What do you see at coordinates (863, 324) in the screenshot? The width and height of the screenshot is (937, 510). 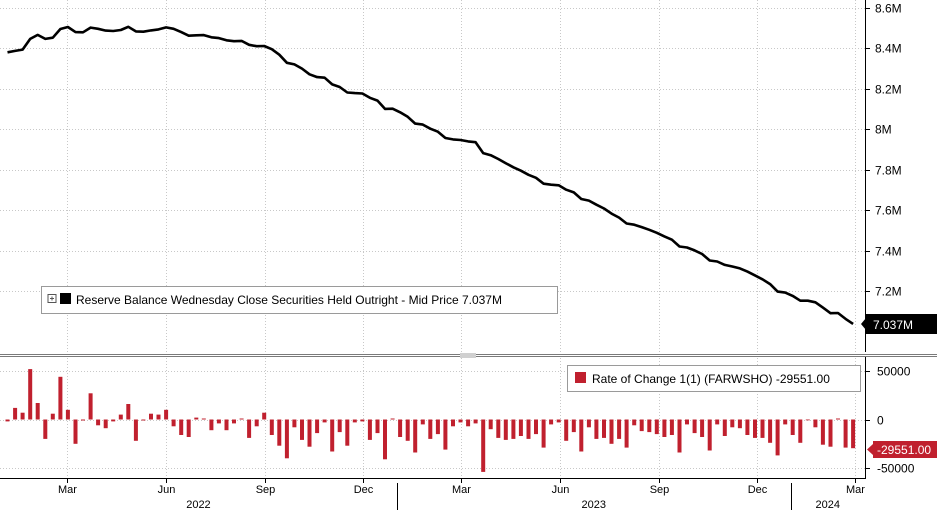 I see `top-last-value-pointer` at bounding box center [863, 324].